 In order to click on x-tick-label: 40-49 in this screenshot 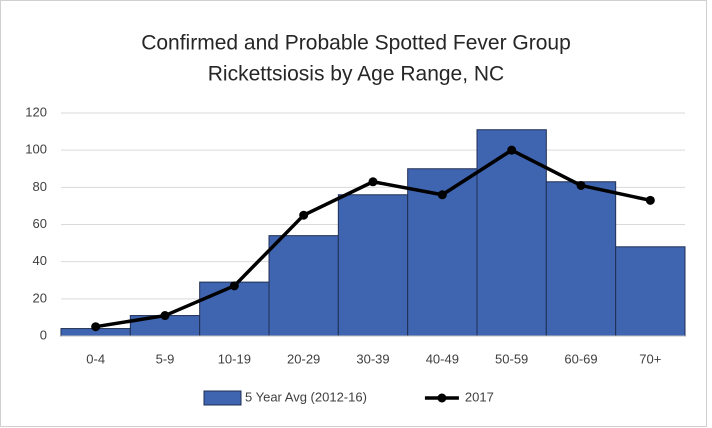, I will do `click(442, 358)`.